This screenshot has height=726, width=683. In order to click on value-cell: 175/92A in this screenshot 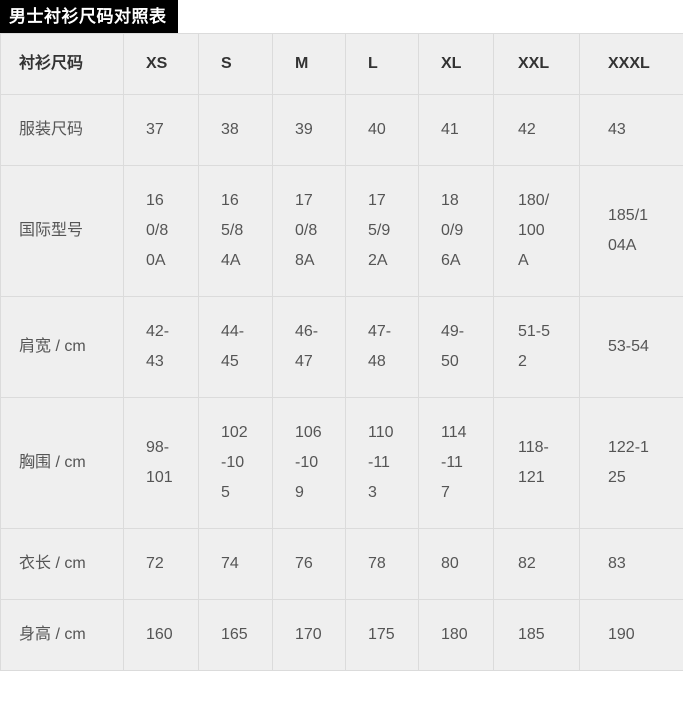, I will do `click(382, 231)`.